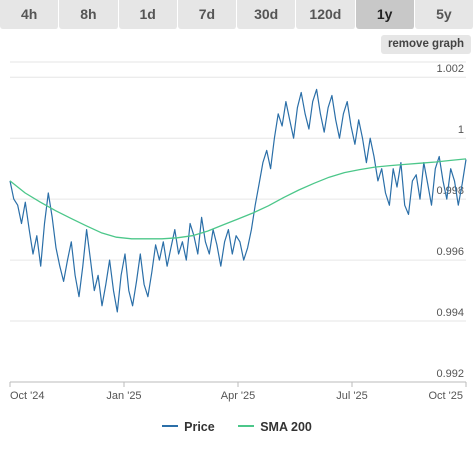 This screenshot has height=455, width=474. Describe the element at coordinates (89, 14) in the screenshot. I see `tab-8h: 8h` at that location.